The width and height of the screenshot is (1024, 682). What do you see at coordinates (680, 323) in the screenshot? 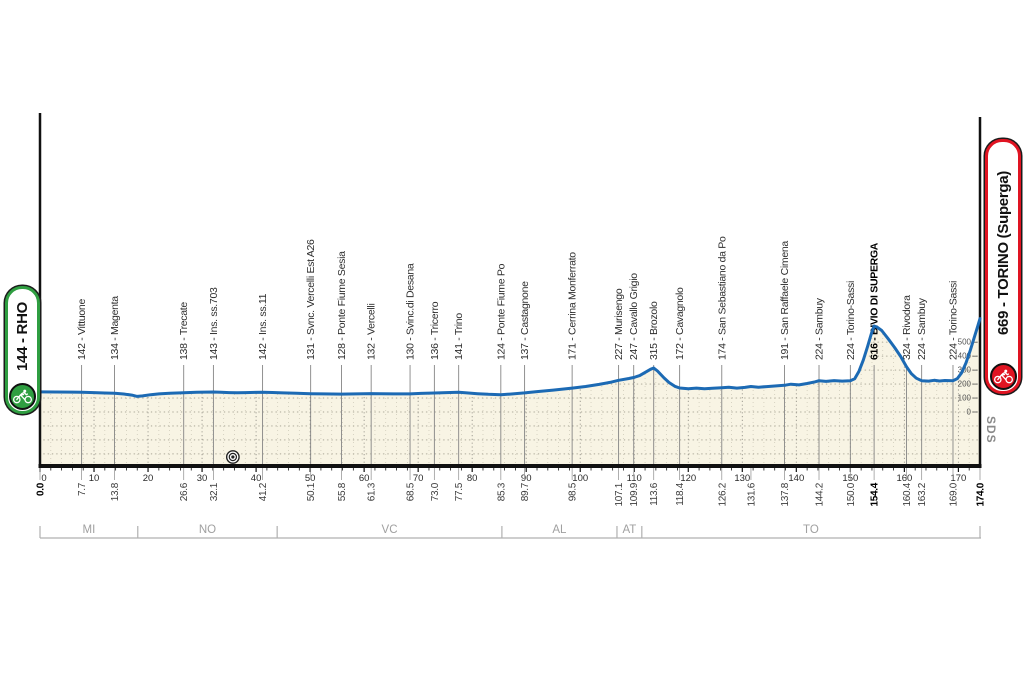
I see `waypoint-label: 172 - Cavagnolo` at bounding box center [680, 323].